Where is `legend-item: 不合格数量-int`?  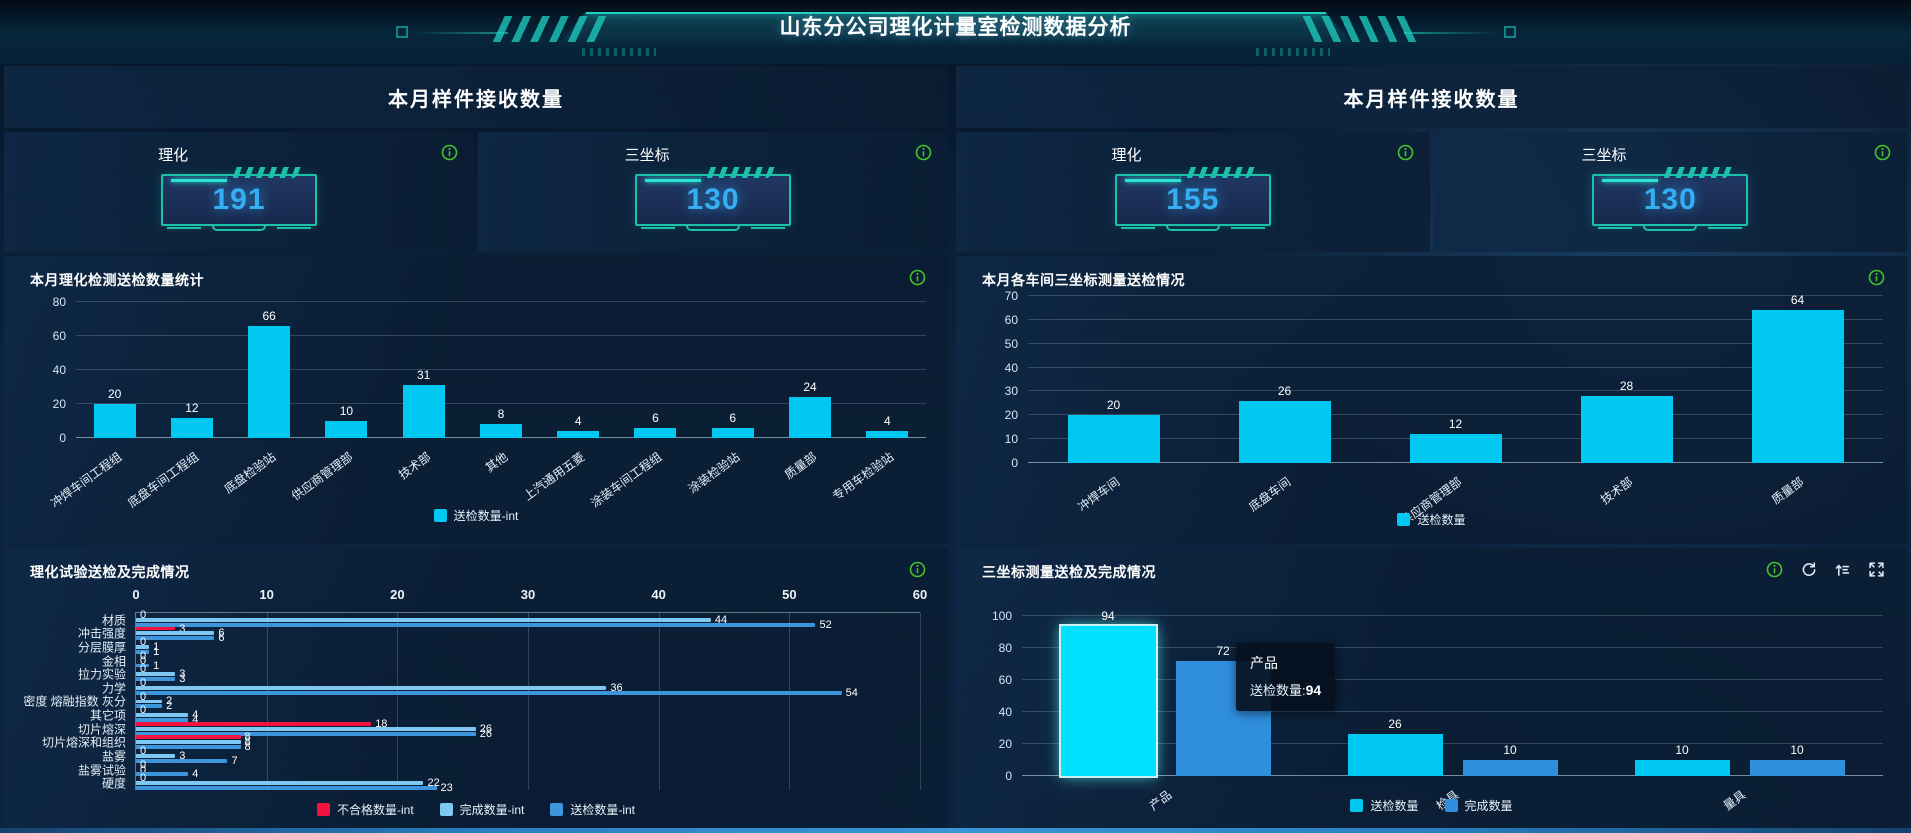
legend-item: 不合格数量-int is located at coordinates (365, 809).